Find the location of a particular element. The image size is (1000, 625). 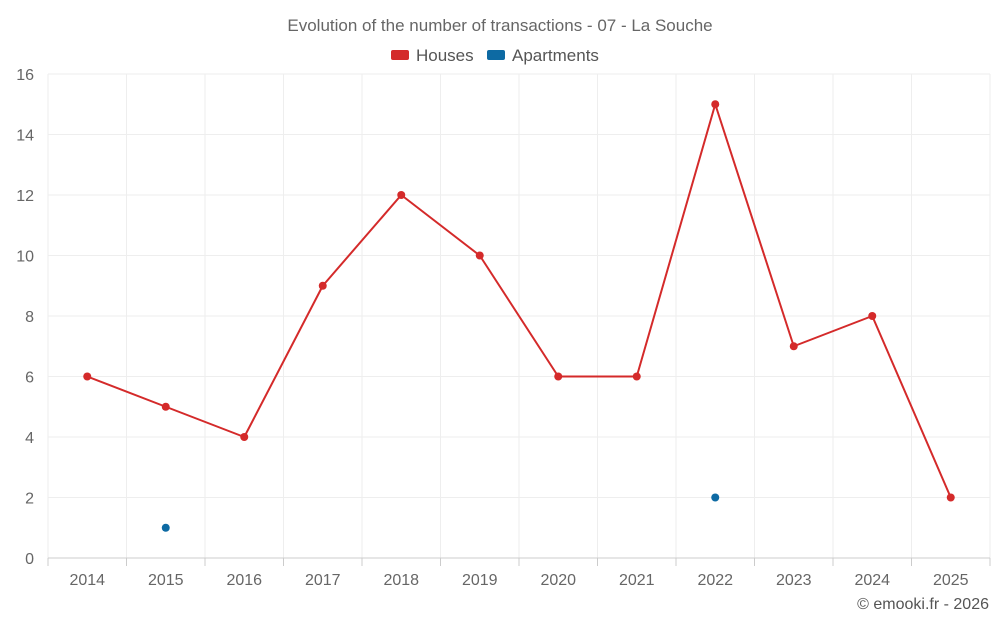

x-tick-label: 2024 is located at coordinates (872, 580).